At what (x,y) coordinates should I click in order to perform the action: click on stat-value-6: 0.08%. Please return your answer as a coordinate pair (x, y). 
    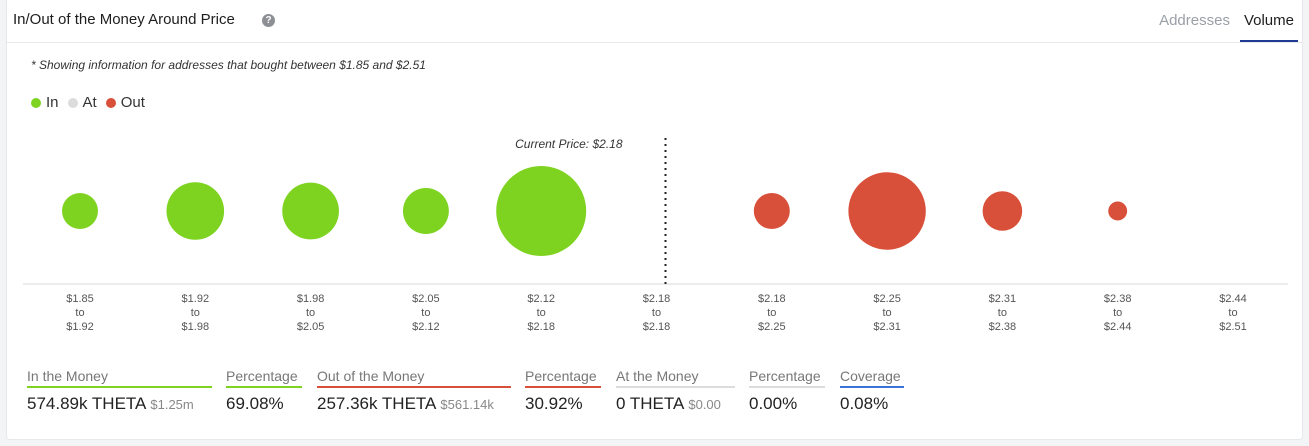
    Looking at the image, I should click on (872, 404).